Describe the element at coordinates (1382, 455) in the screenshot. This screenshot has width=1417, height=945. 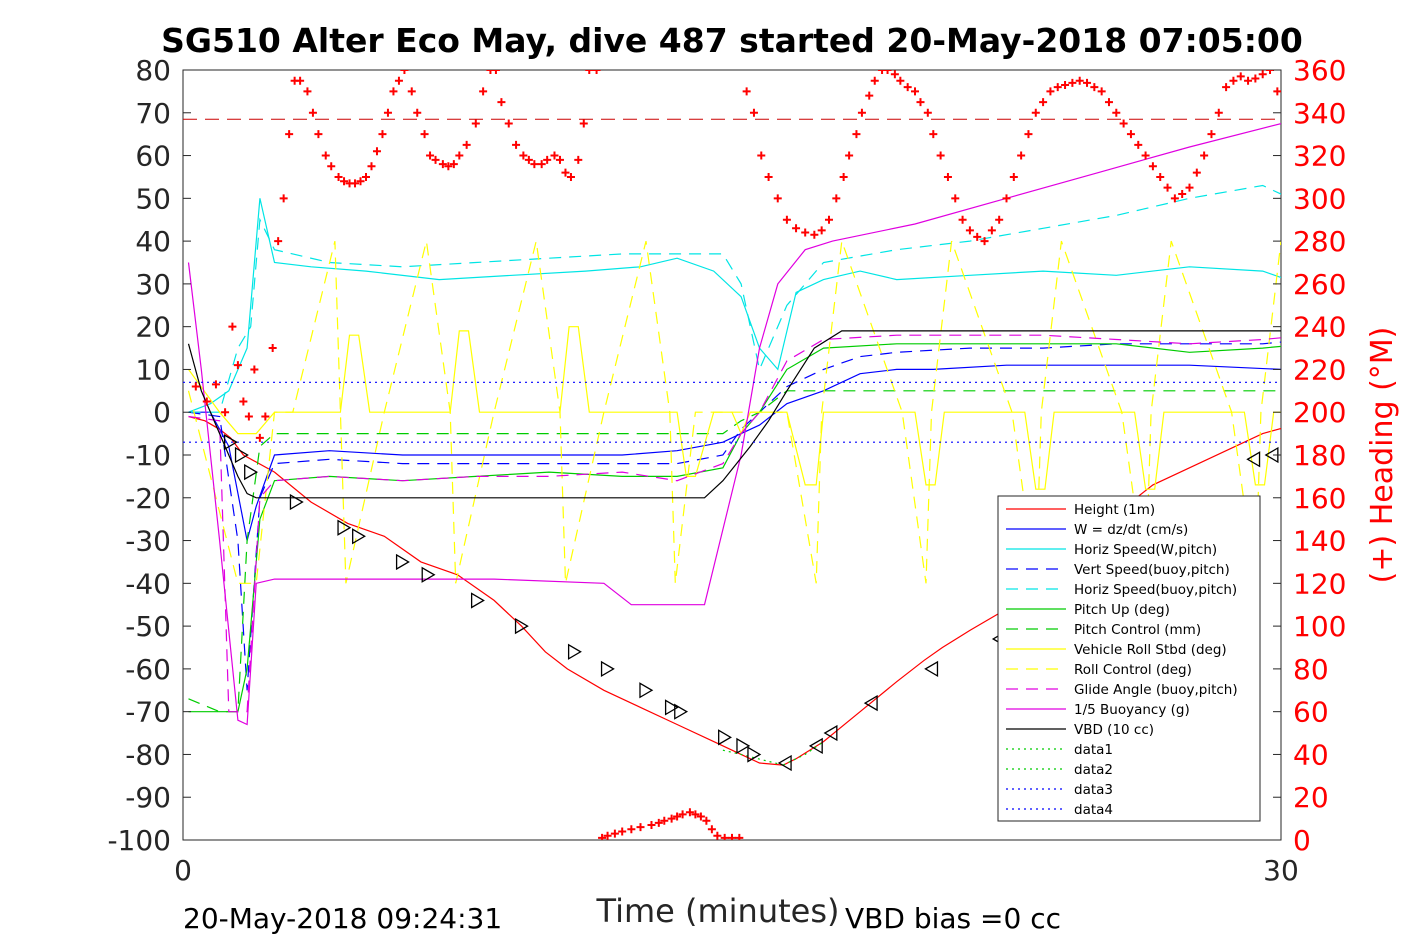
I see `right-y-axis-label: (+) Heading (°M)` at that location.